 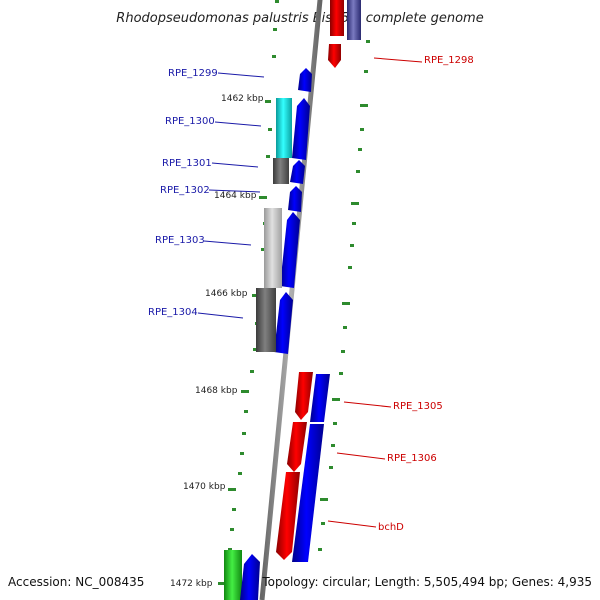 I want to click on label-rpe-1298: RPE_1298, so click(x=449, y=60).